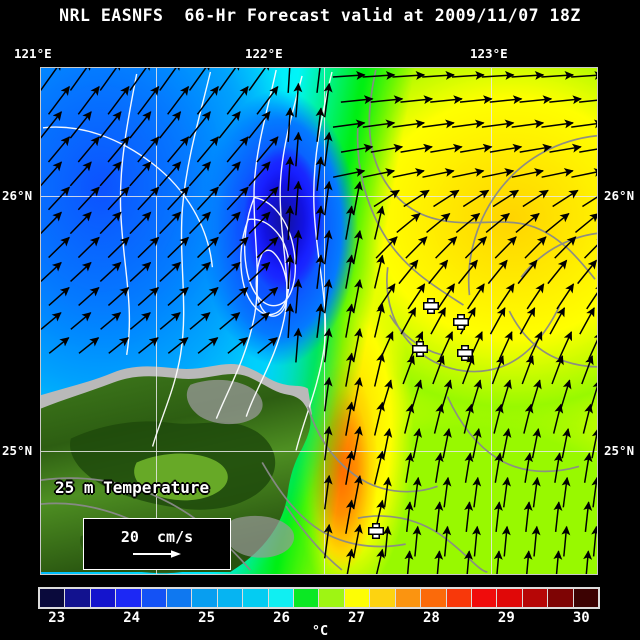 Image resolution: width=640 pixels, height=640 pixels. I want to click on colorbar-tick-25: 25, so click(207, 618).